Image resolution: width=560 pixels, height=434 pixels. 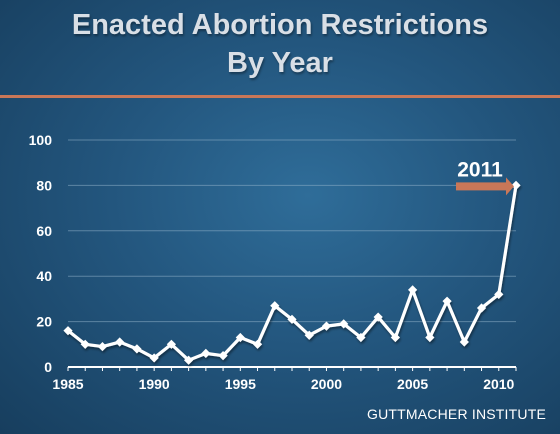 What do you see at coordinates (280, 96) in the screenshot?
I see `title-divider` at bounding box center [280, 96].